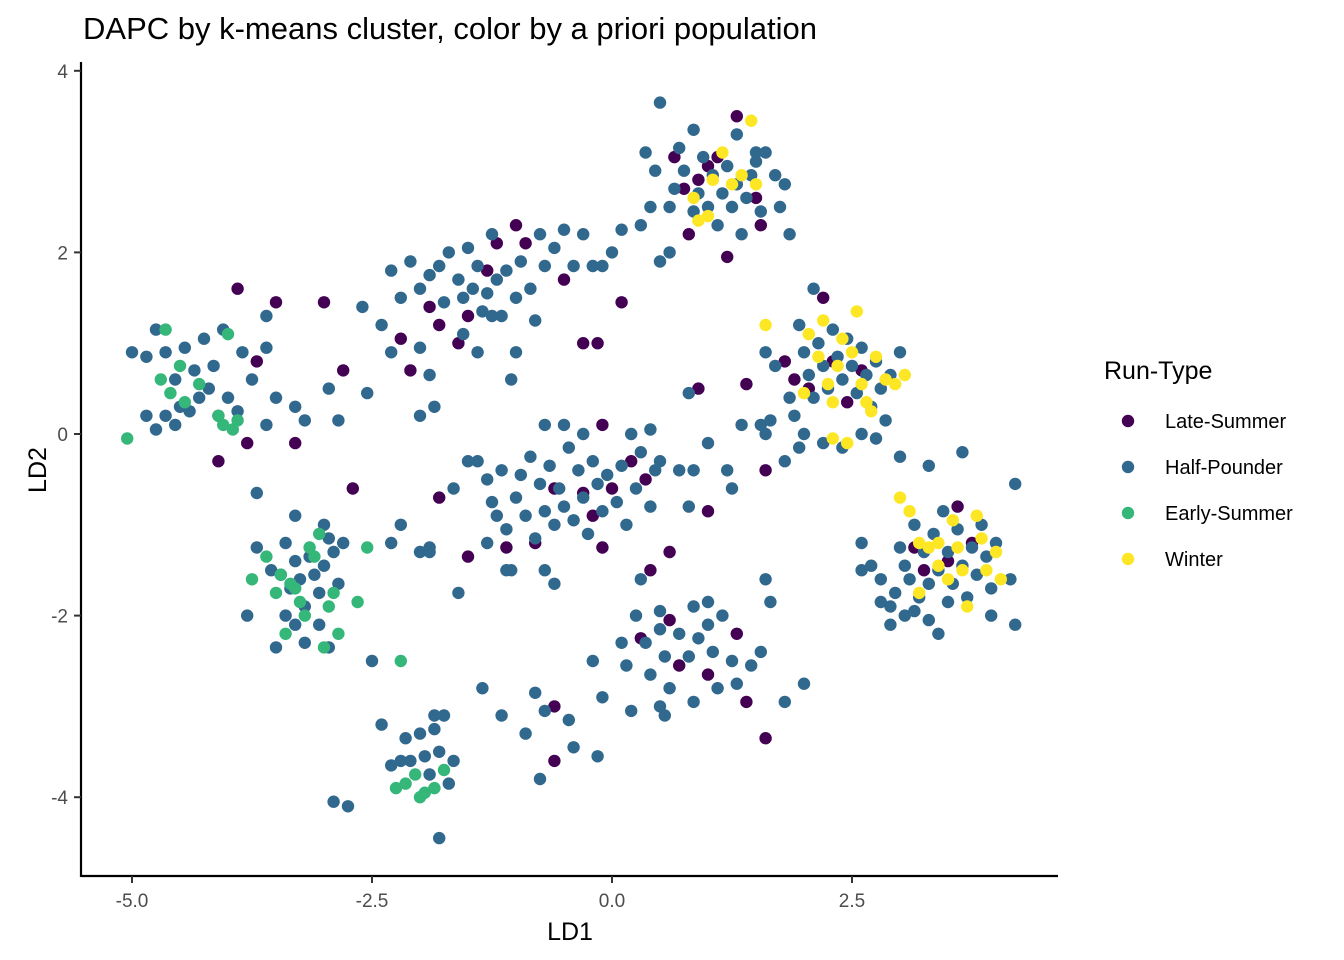 This screenshot has height=960, width=1344. What do you see at coordinates (59, 798) in the screenshot?
I see `y-tick-label: -4` at bounding box center [59, 798].